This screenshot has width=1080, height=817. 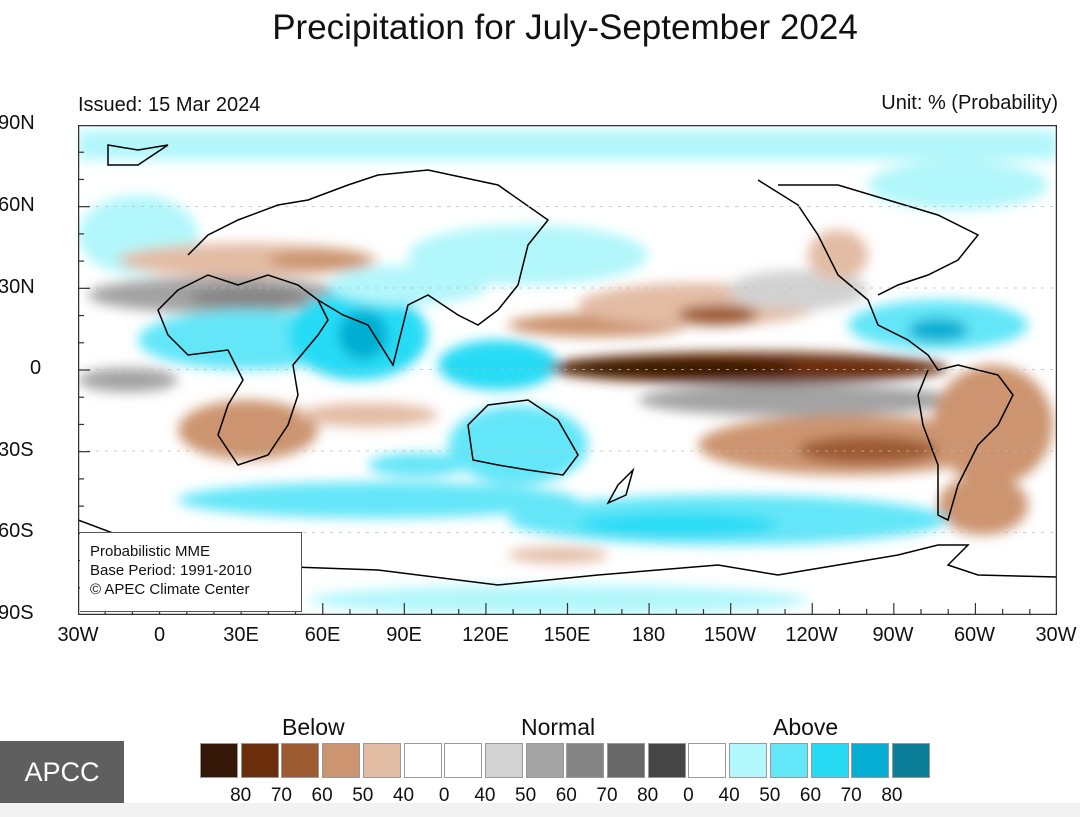 What do you see at coordinates (313, 727) in the screenshot?
I see `legend-below-title: Below` at bounding box center [313, 727].